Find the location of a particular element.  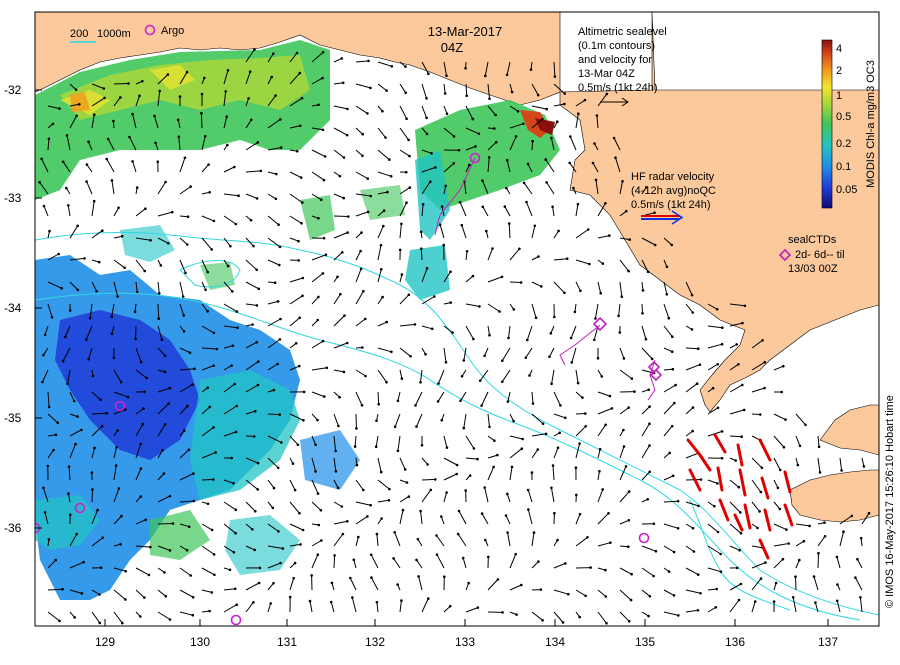

seal-legend: sealCTDs 2d- 6d-- til 13/03 00Z is located at coordinates (816, 254).